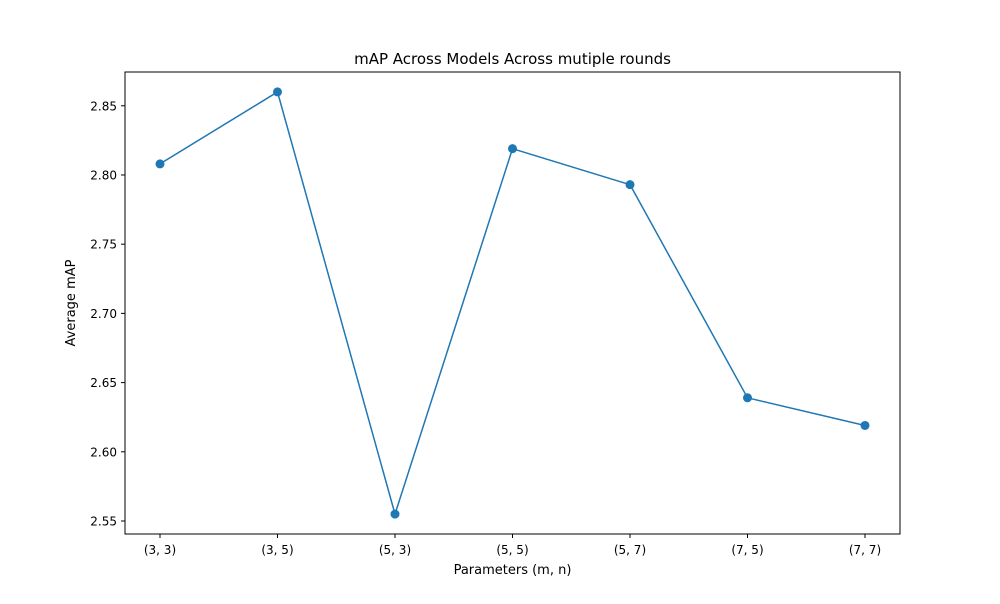 The width and height of the screenshot is (1000, 604). Describe the element at coordinates (103, 314) in the screenshot. I see `y-tick-label: 2.70` at that location.